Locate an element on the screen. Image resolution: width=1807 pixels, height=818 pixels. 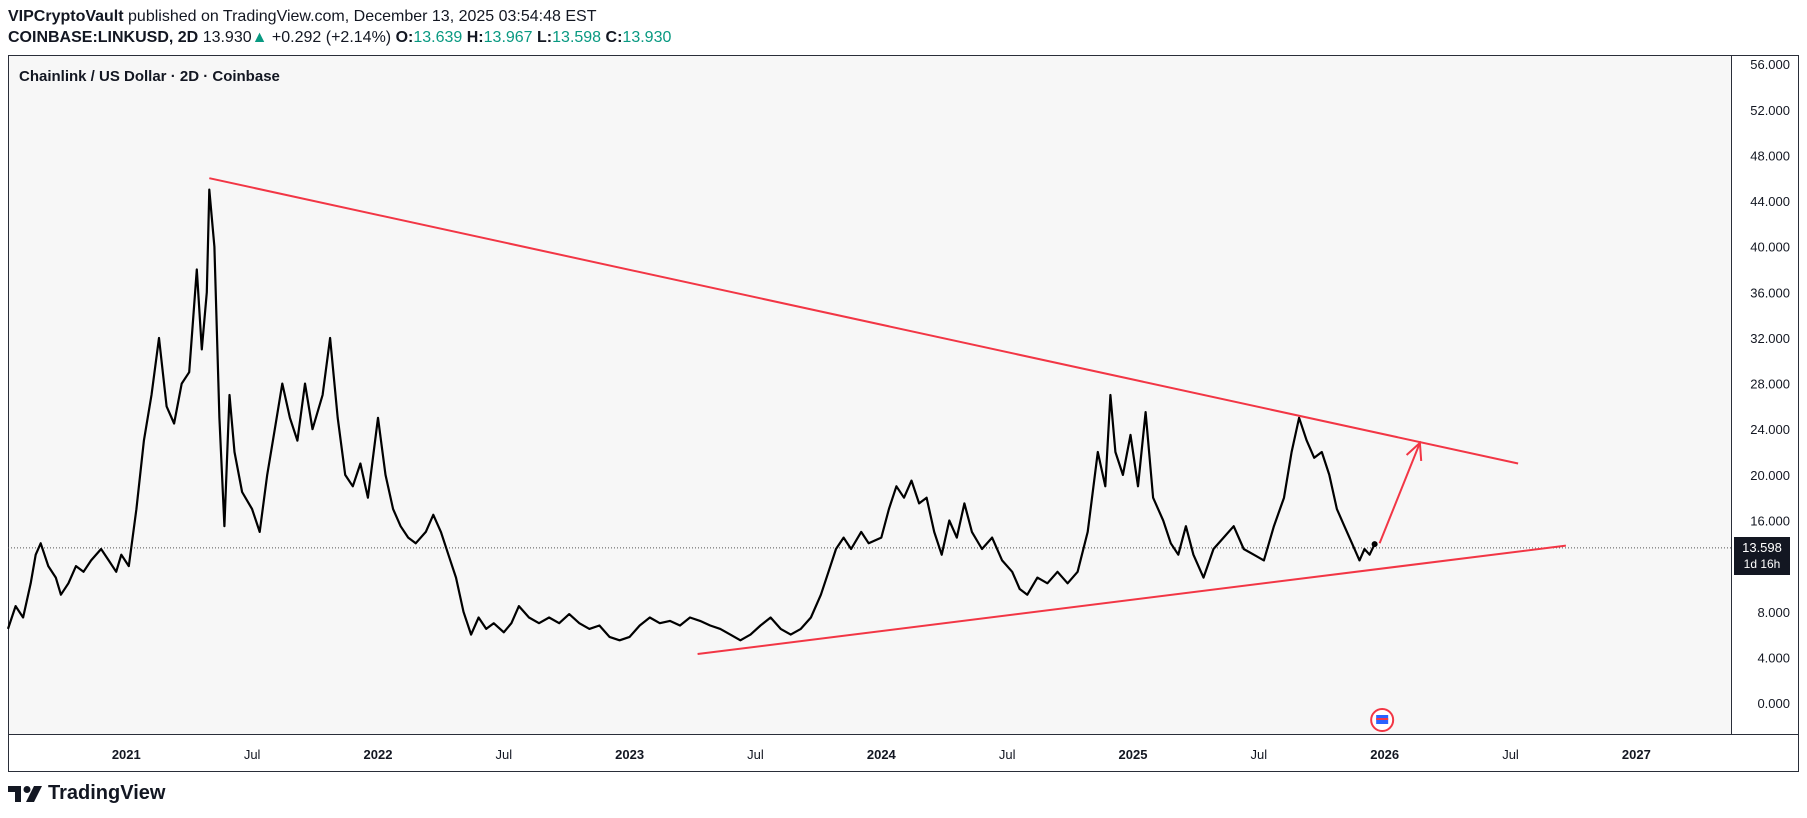
up-arrow-icon: ▲ is located at coordinates (259, 37).